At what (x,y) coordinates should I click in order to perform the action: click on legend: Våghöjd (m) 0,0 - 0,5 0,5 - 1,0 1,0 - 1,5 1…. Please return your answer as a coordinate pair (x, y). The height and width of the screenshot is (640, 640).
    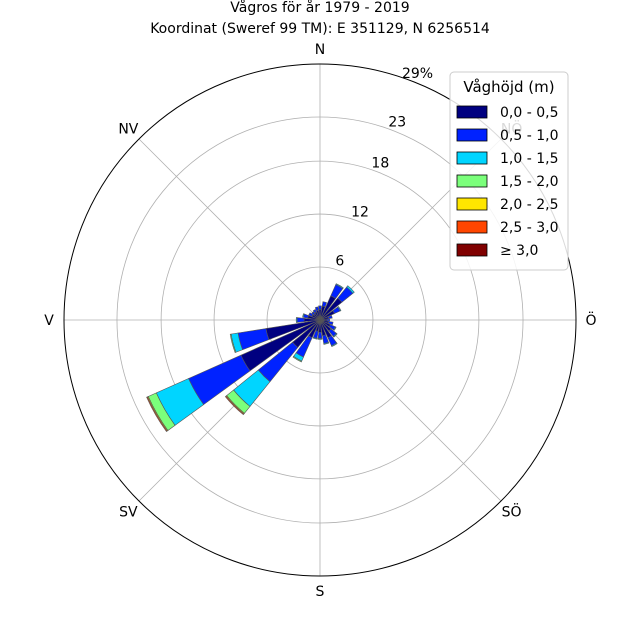
    Looking at the image, I should click on (509, 171).